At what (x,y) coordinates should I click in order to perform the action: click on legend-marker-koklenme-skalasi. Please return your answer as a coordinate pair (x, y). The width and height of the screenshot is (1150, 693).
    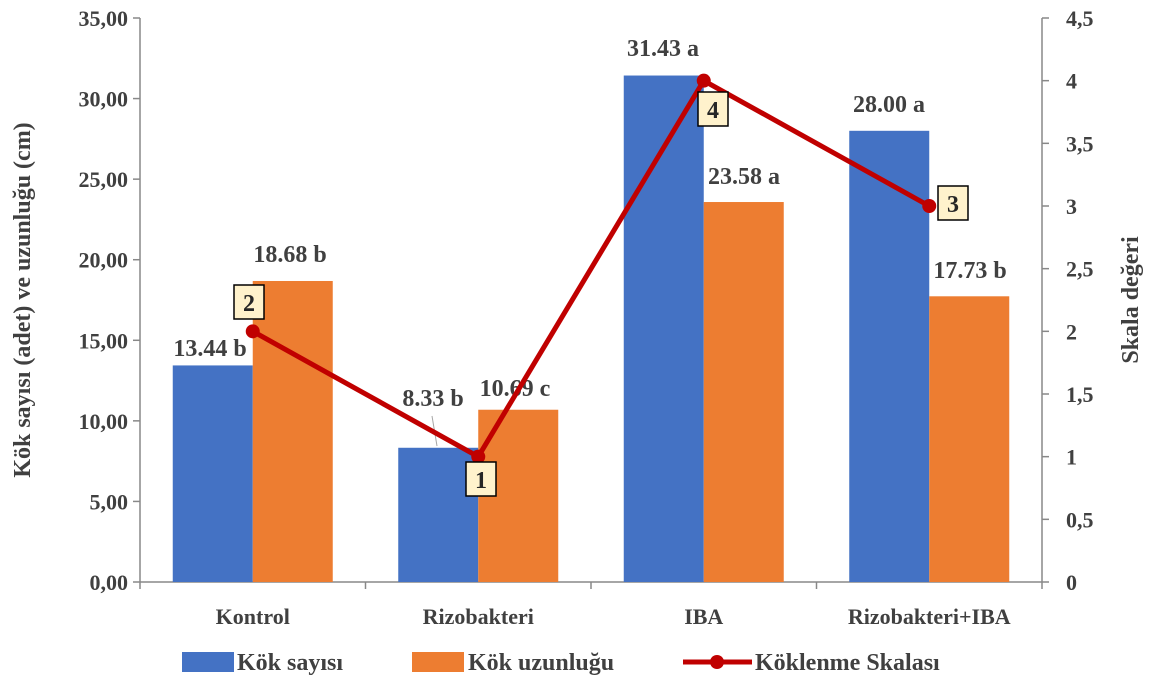
    Looking at the image, I should click on (717, 662).